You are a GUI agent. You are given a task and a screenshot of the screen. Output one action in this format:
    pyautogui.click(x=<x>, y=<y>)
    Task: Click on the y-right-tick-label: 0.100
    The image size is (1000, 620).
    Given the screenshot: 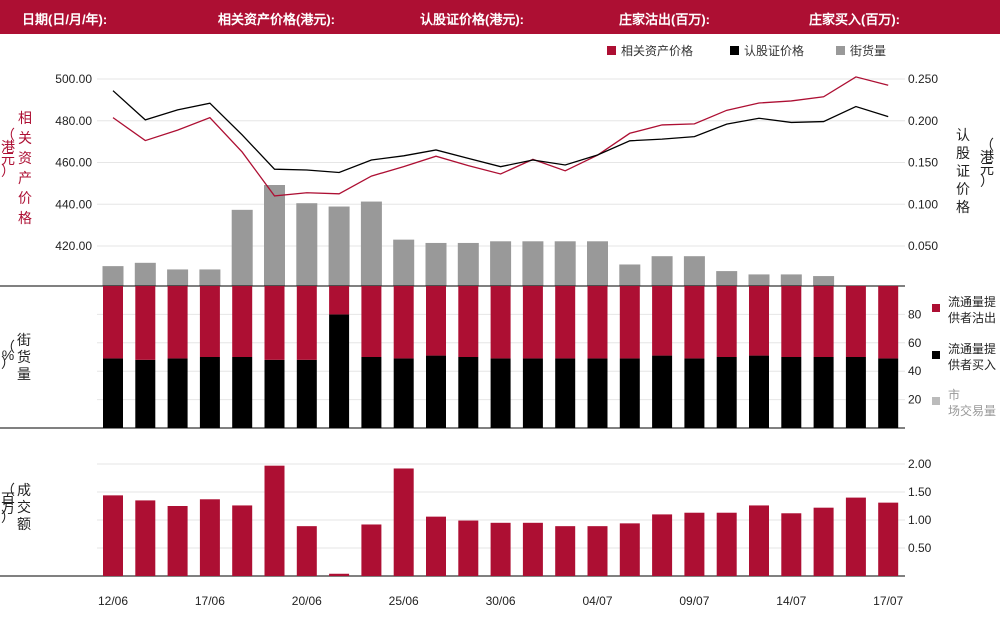 What is the action you would take?
    pyautogui.click(x=923, y=204)
    